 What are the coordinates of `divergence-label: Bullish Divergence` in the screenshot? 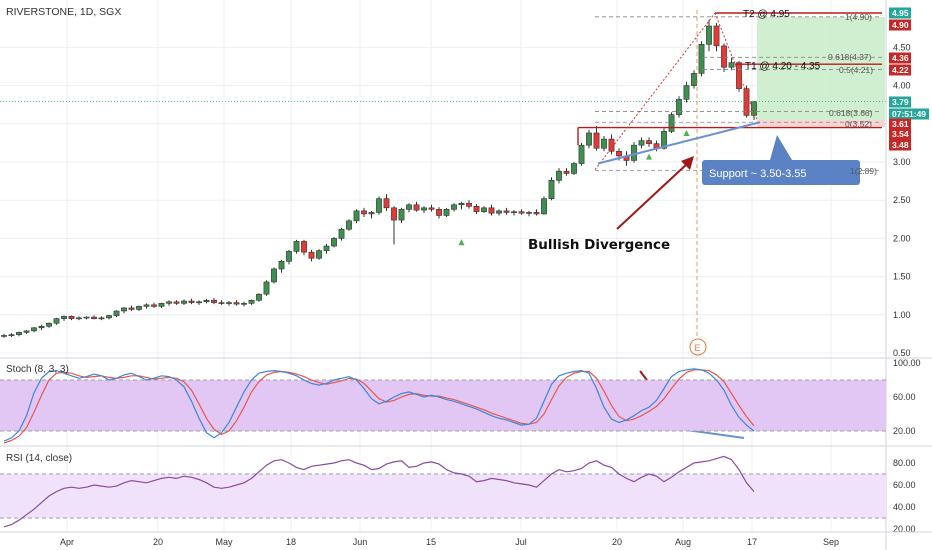 It's located at (599, 245).